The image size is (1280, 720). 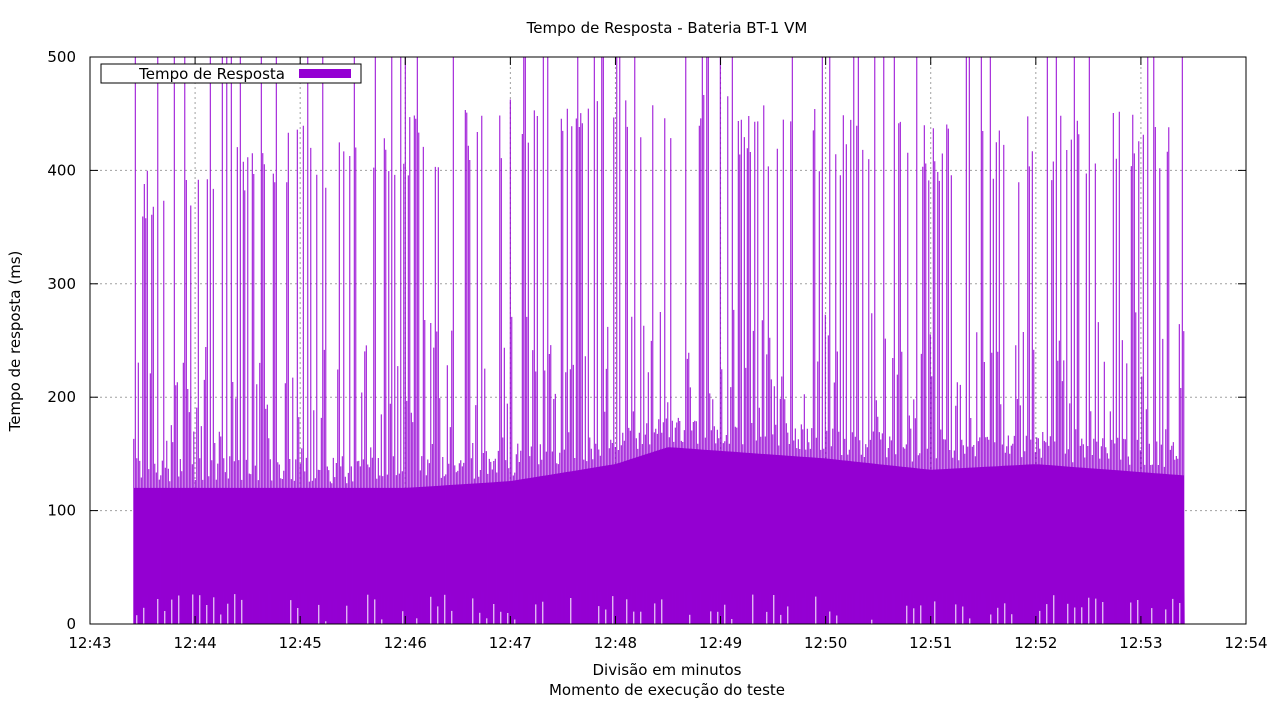 I want to click on legend: Tempo de Resposta, so click(x=231, y=73).